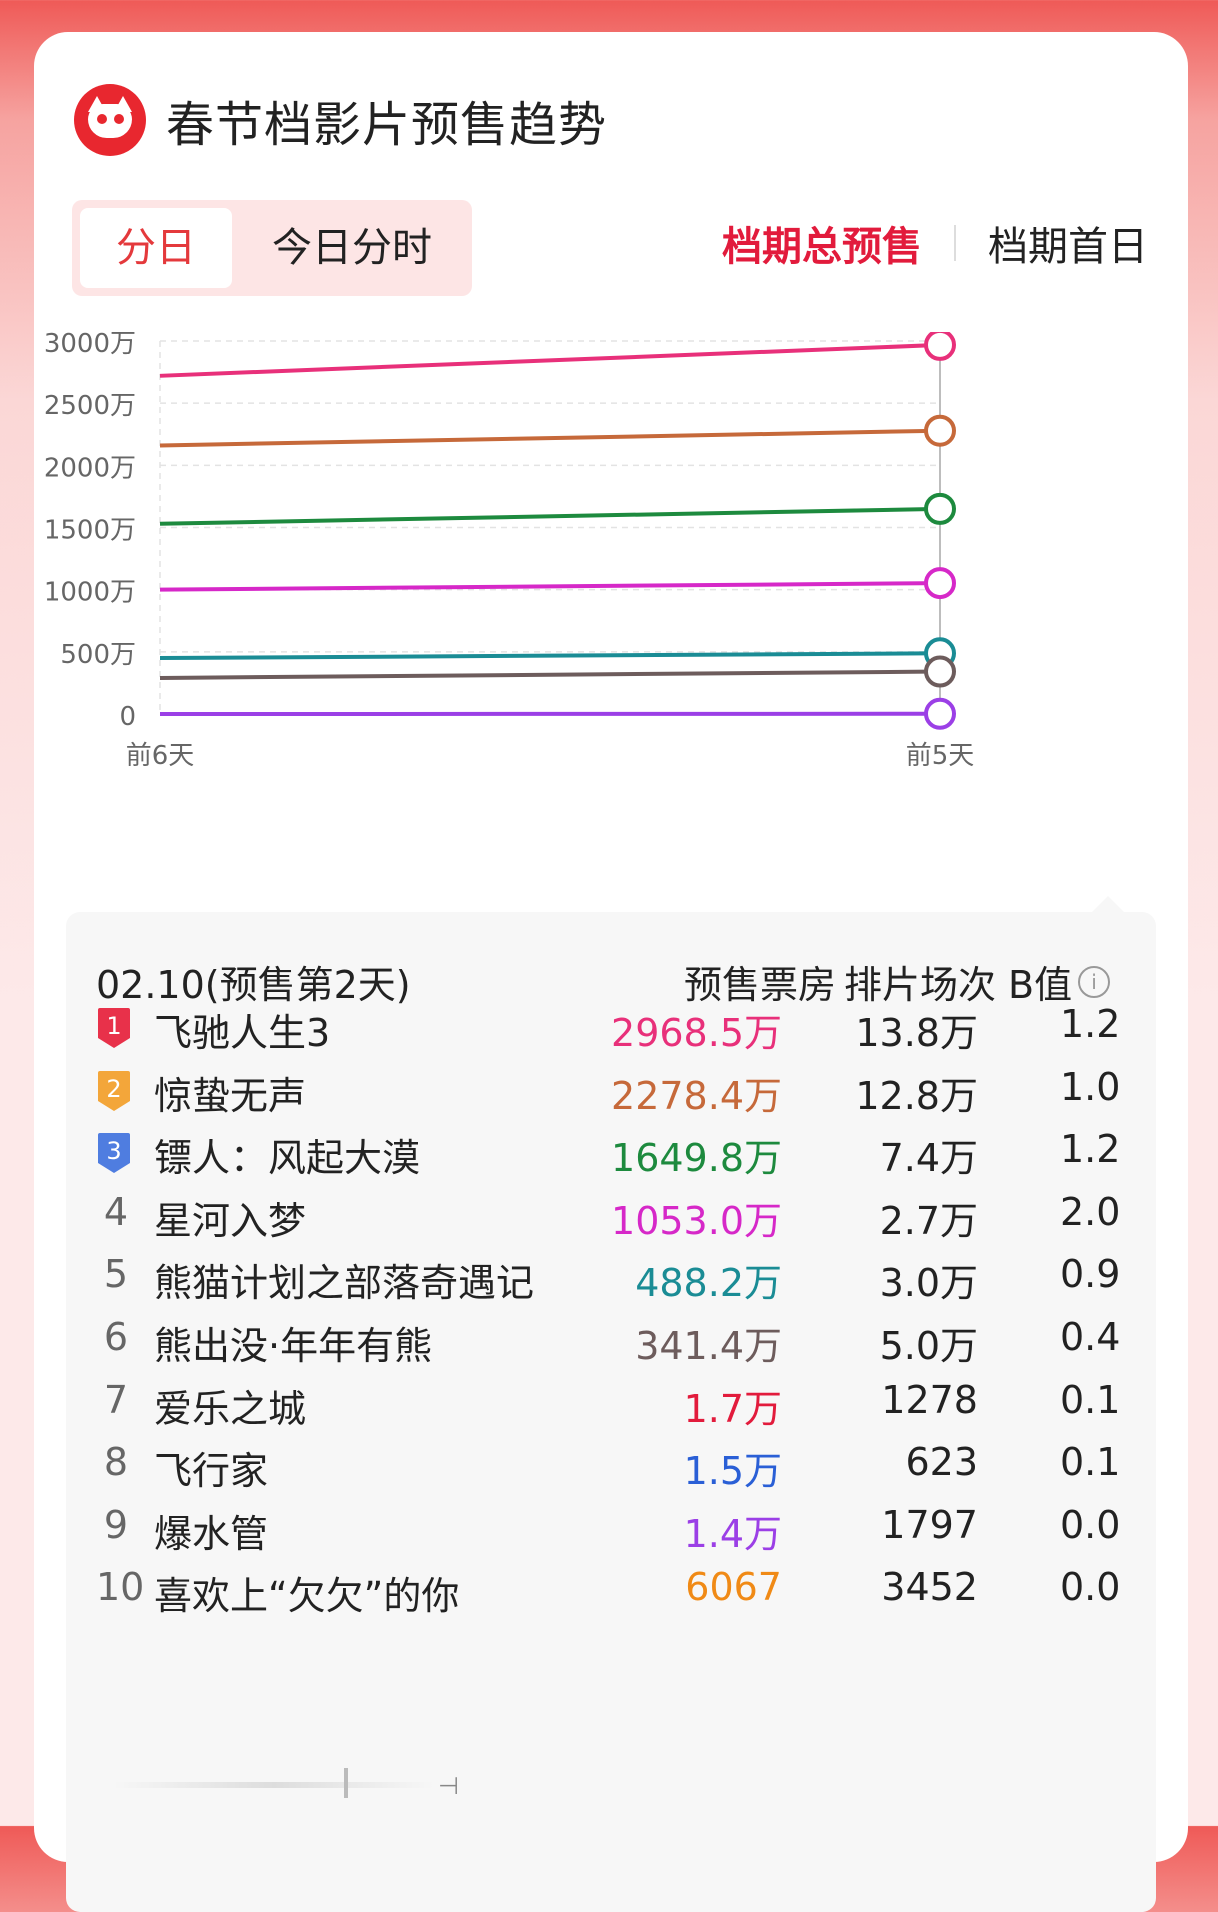  Describe the element at coordinates (822, 243) in the screenshot. I see `tab-total-presale: 档期总预售` at that location.